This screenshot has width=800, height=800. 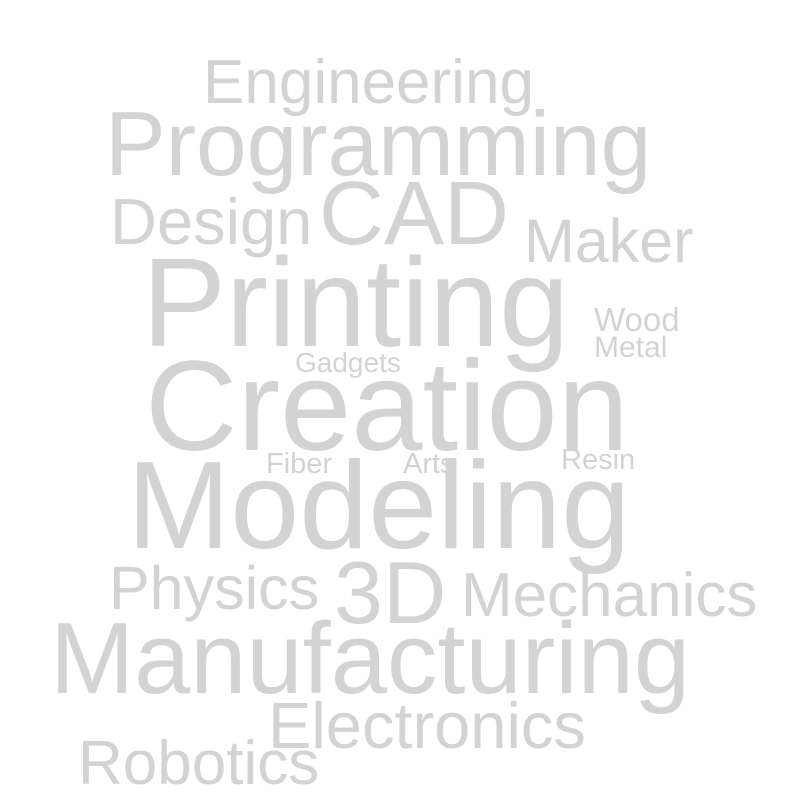 What do you see at coordinates (356, 302) in the screenshot?
I see `word-printing: Printing` at bounding box center [356, 302].